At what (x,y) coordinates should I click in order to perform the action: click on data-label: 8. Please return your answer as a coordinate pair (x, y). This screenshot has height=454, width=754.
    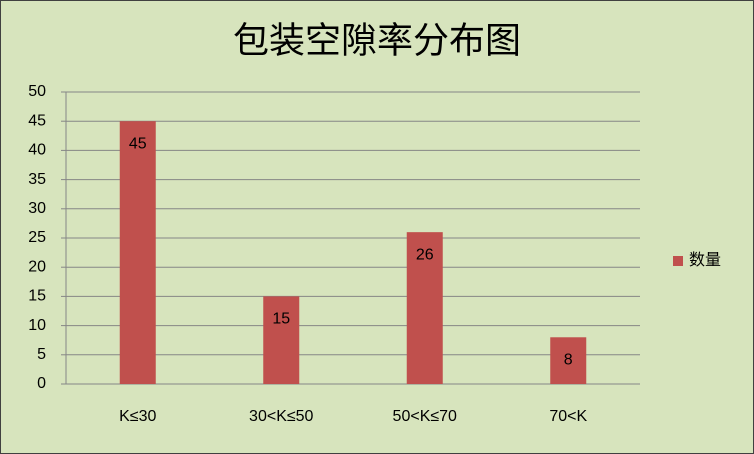
    Looking at the image, I should click on (568, 359).